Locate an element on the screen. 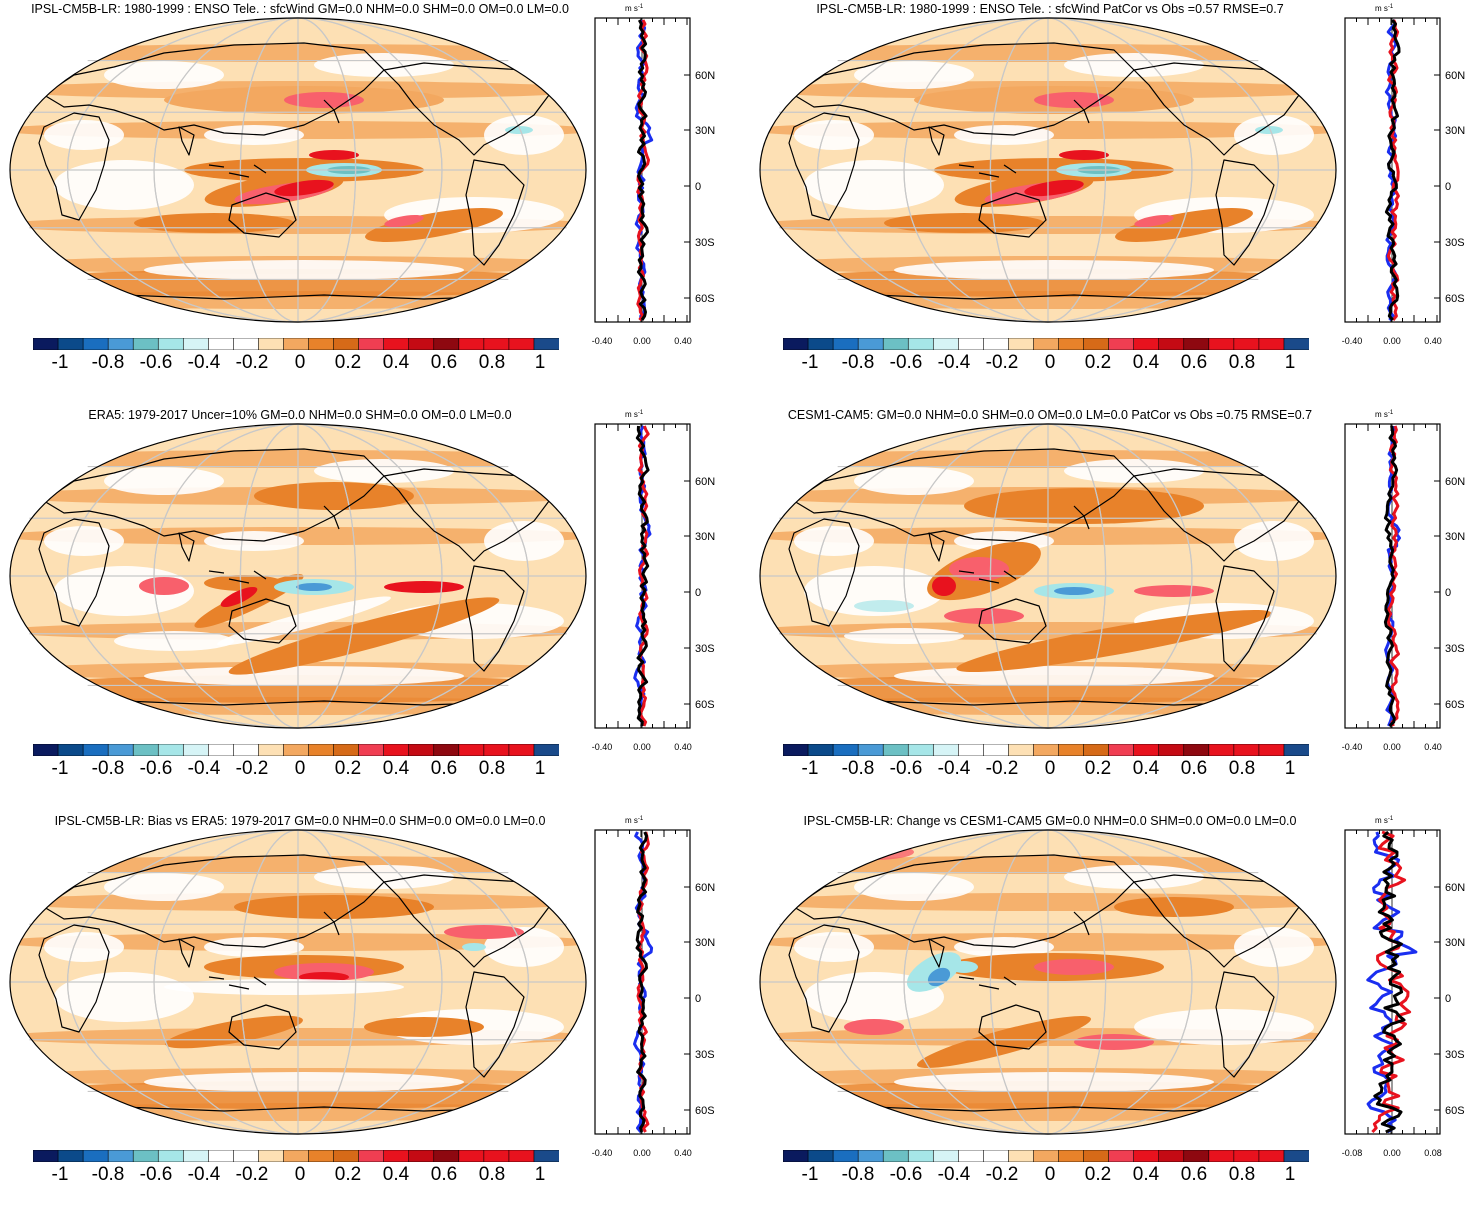 This screenshot has width=1483, height=1207. lat-tick-label: 60N is located at coordinates (705, 482).